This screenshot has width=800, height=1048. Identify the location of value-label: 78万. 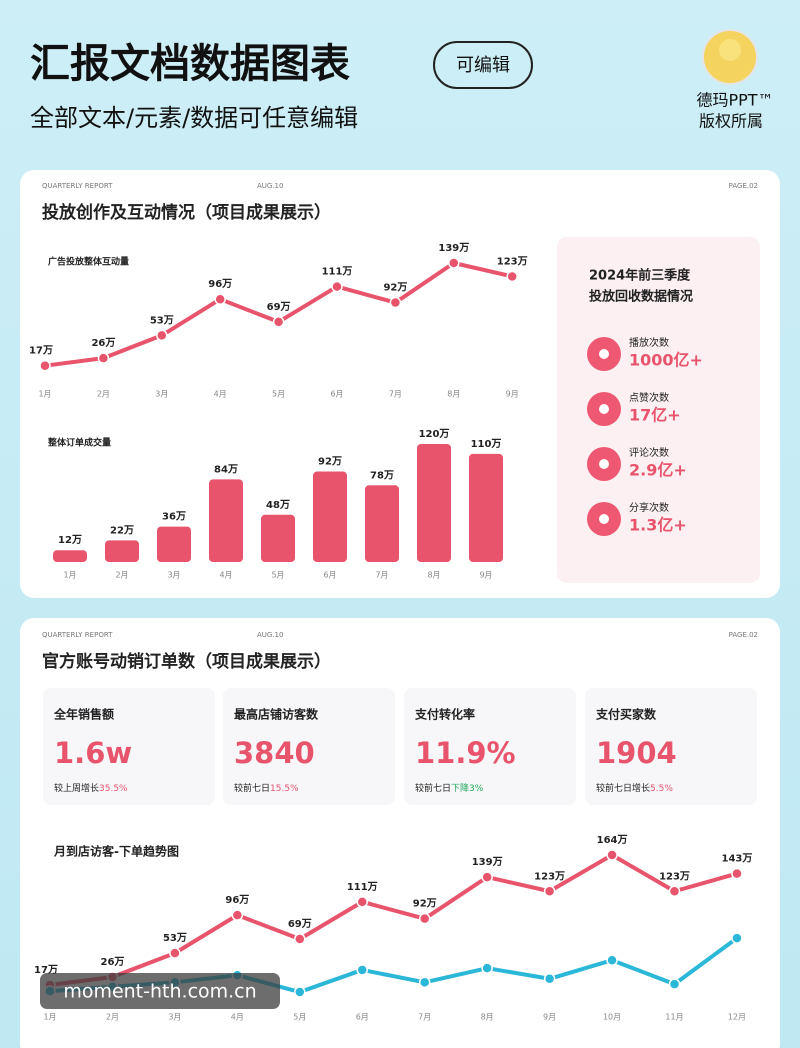
(382, 475).